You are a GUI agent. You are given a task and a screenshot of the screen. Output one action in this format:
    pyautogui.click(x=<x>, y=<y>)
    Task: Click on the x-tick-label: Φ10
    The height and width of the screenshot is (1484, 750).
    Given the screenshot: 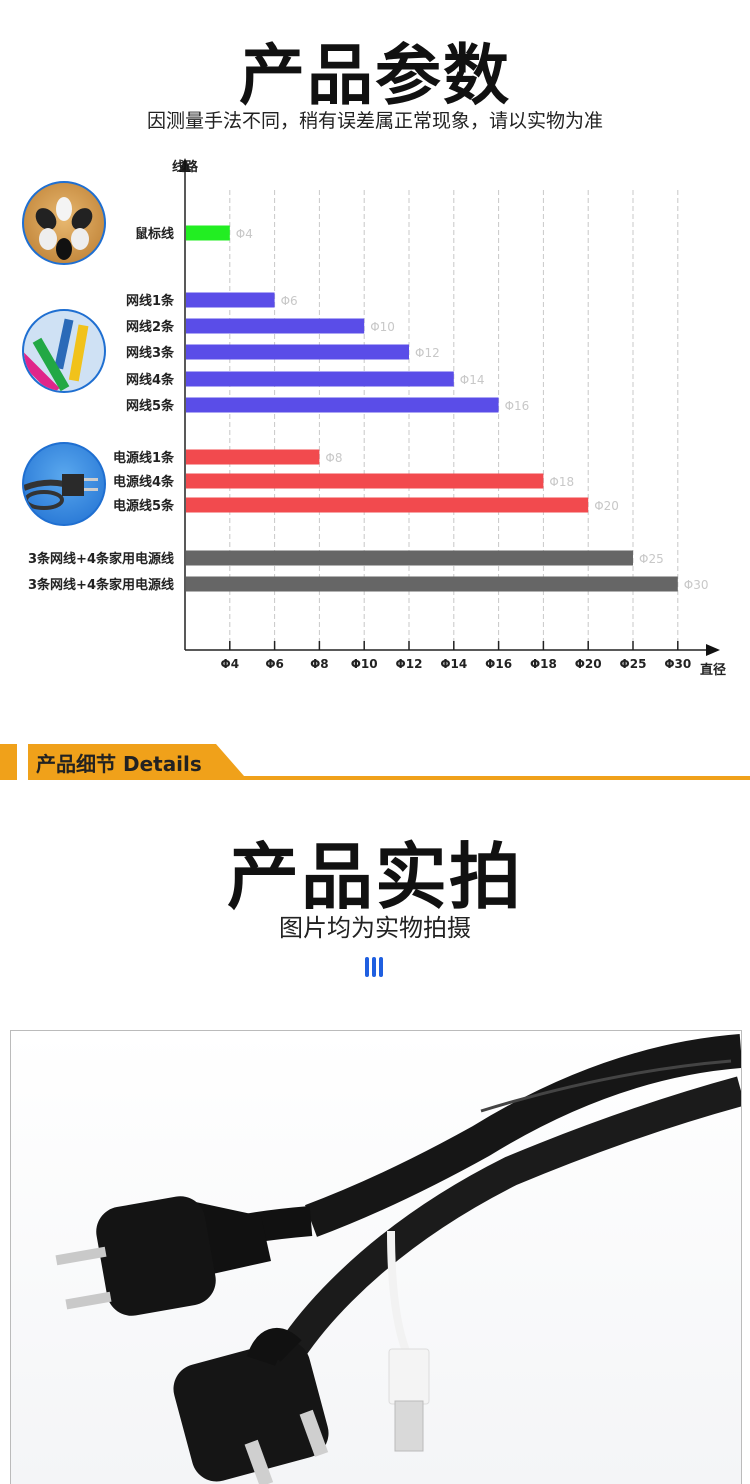 What is the action you would take?
    pyautogui.click(x=364, y=664)
    